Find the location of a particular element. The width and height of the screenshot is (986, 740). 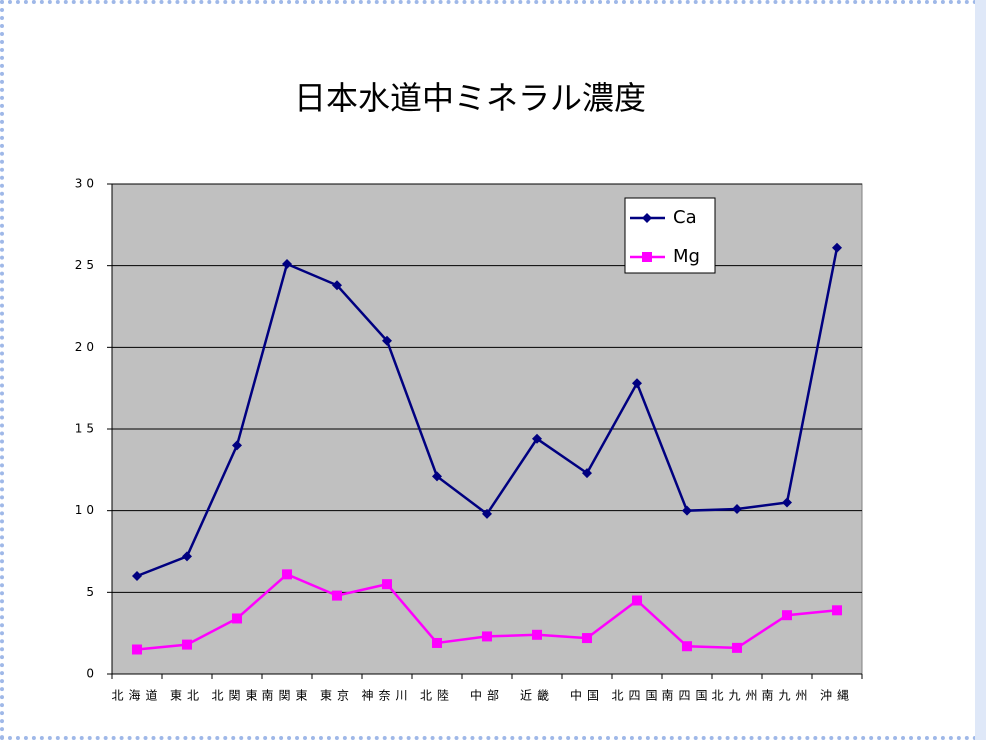

y-tick-label: 15 is located at coordinates (86, 429).